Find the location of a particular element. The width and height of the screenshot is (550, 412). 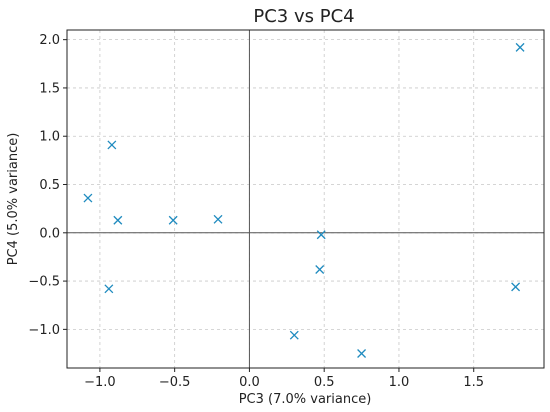

y-tick-label: 0.5 is located at coordinates (49, 185).